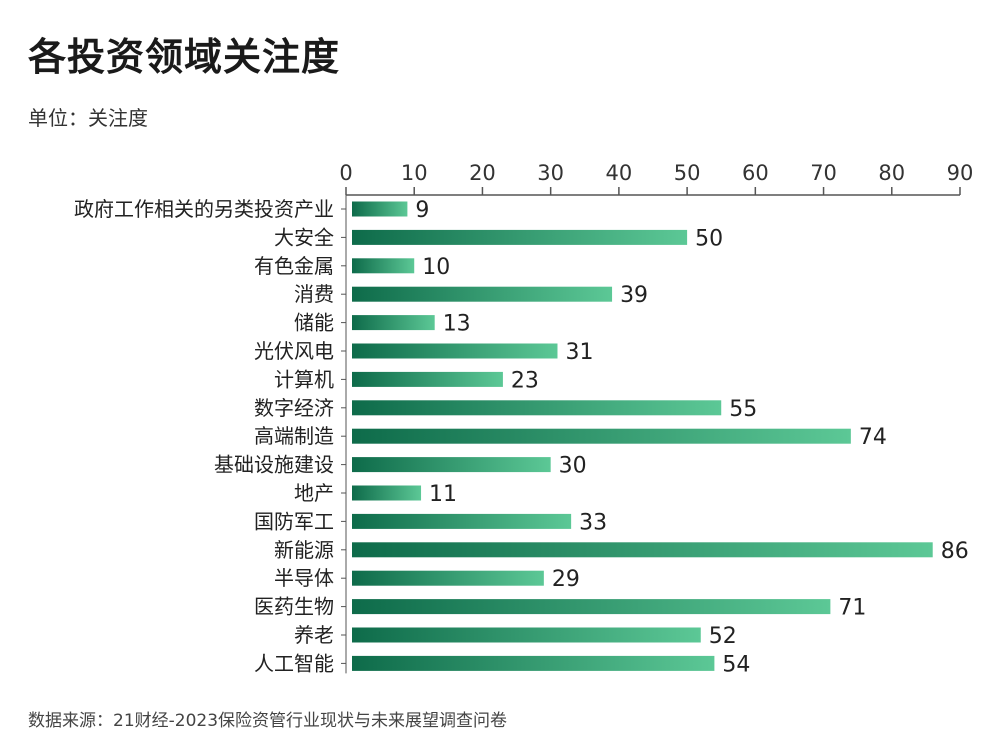  Describe the element at coordinates (960, 173) in the screenshot. I see `x-tick-label: 90` at that location.